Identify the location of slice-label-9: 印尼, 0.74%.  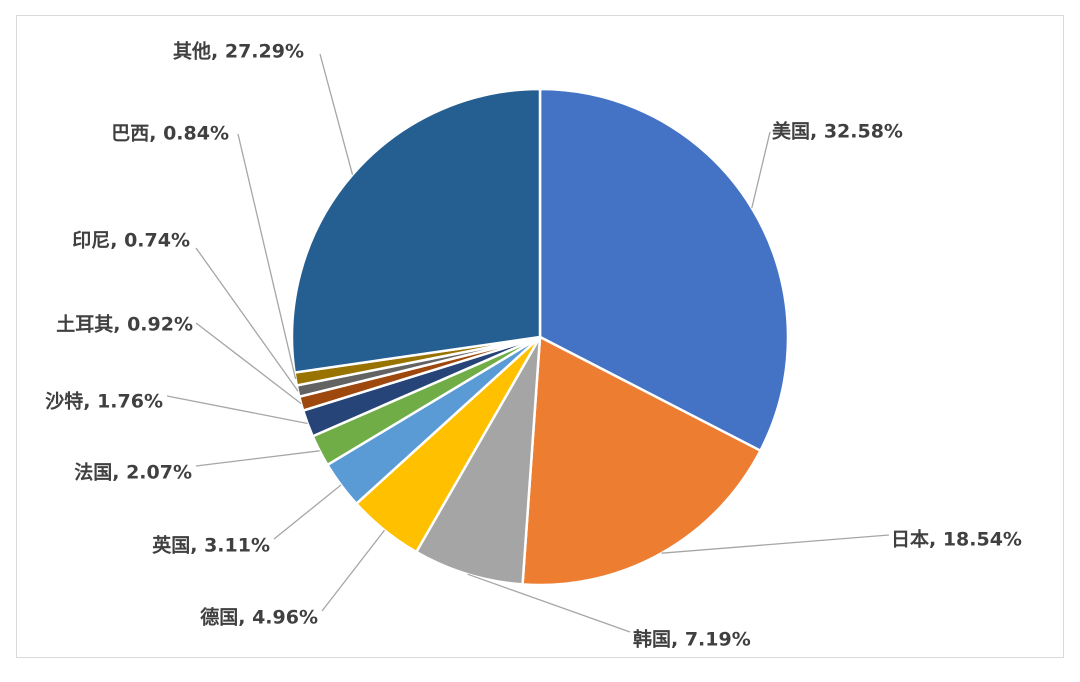
(131, 241).